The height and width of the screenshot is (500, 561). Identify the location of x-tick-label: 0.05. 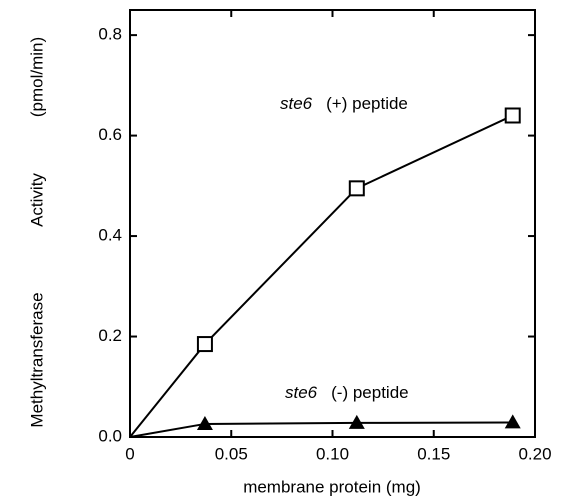
(231, 453).